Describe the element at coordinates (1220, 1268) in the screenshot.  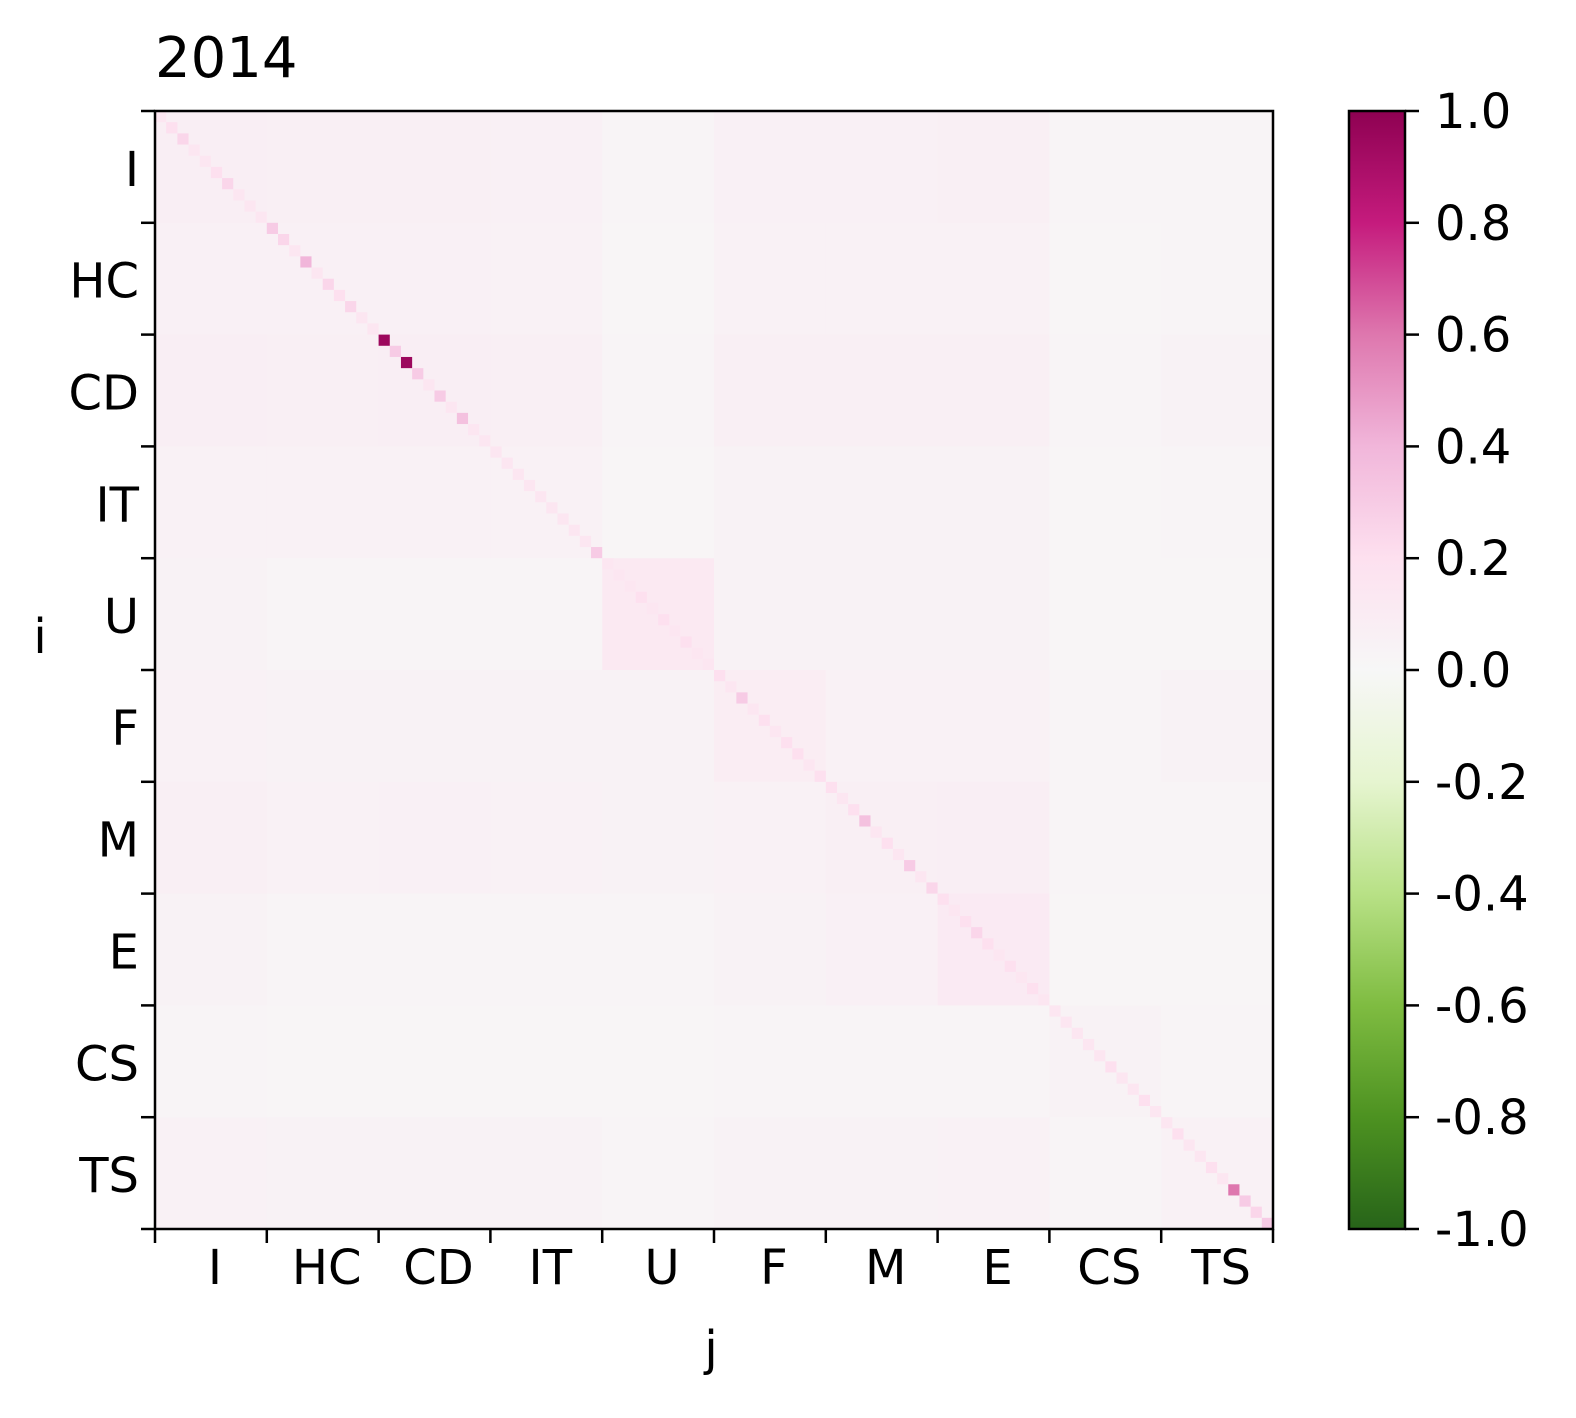
I see `x-tick-label: TS` at that location.